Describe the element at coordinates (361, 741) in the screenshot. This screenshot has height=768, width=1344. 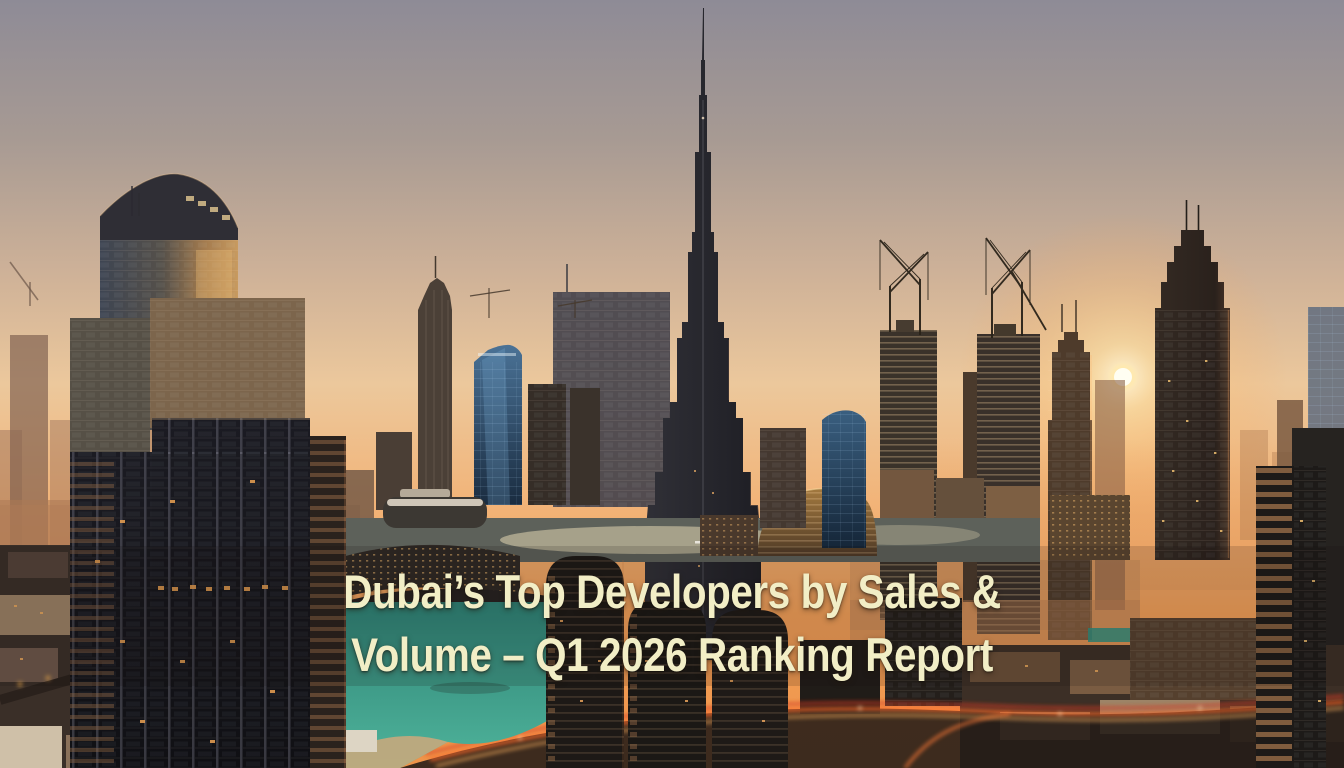
I see `canopy` at that location.